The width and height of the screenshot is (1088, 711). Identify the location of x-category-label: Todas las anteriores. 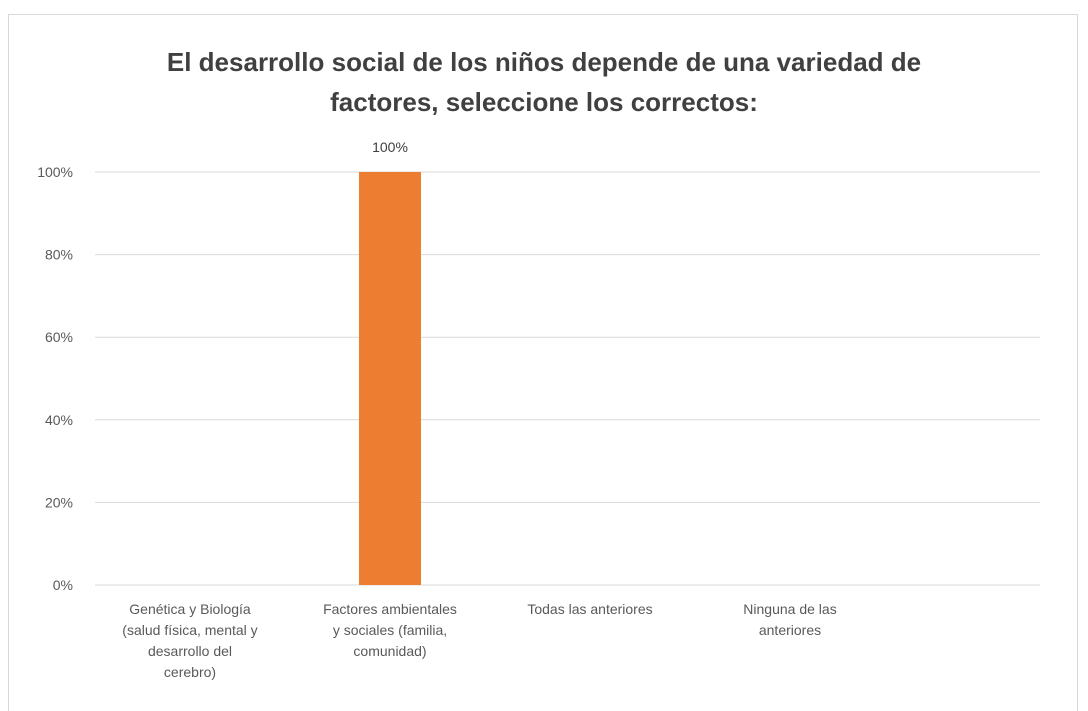
(589, 609).